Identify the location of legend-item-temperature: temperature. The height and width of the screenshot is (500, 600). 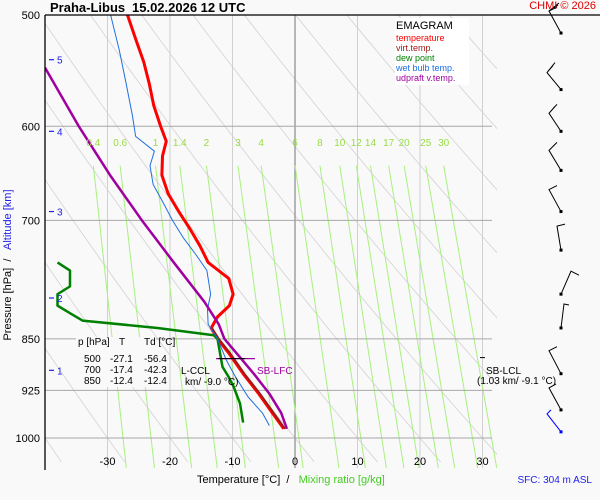
(420, 38).